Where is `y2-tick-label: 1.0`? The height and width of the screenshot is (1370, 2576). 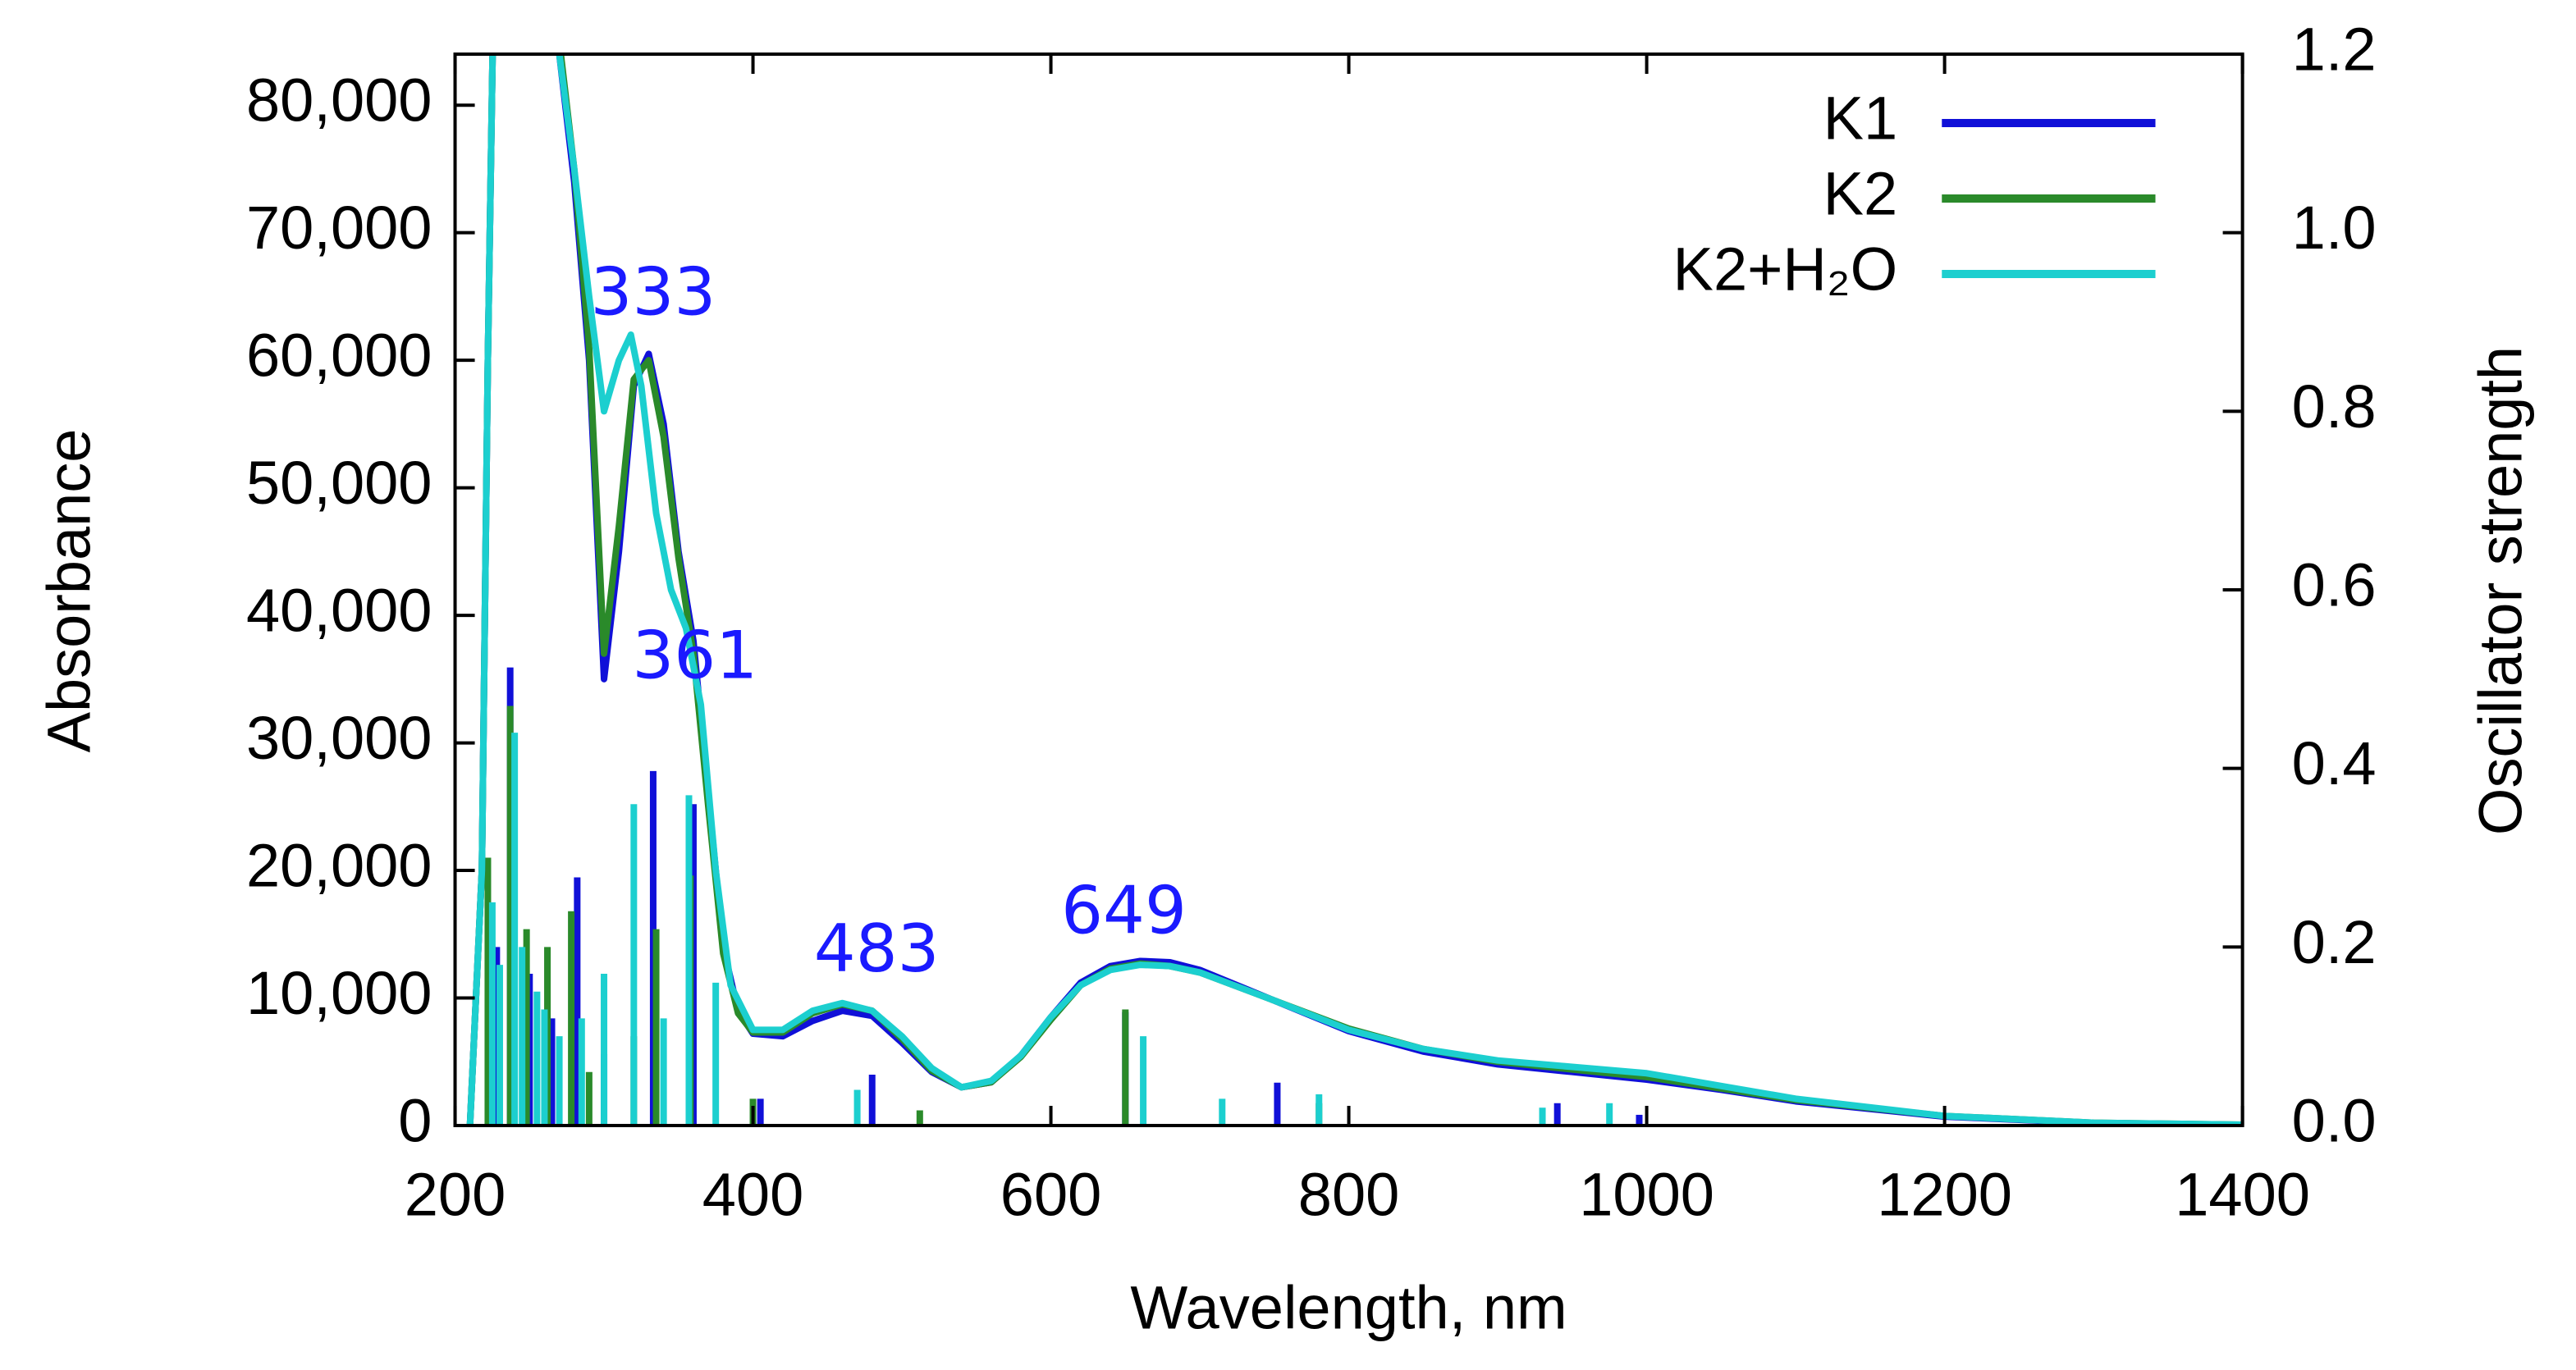 y2-tick-label: 1.0 is located at coordinates (2334, 228).